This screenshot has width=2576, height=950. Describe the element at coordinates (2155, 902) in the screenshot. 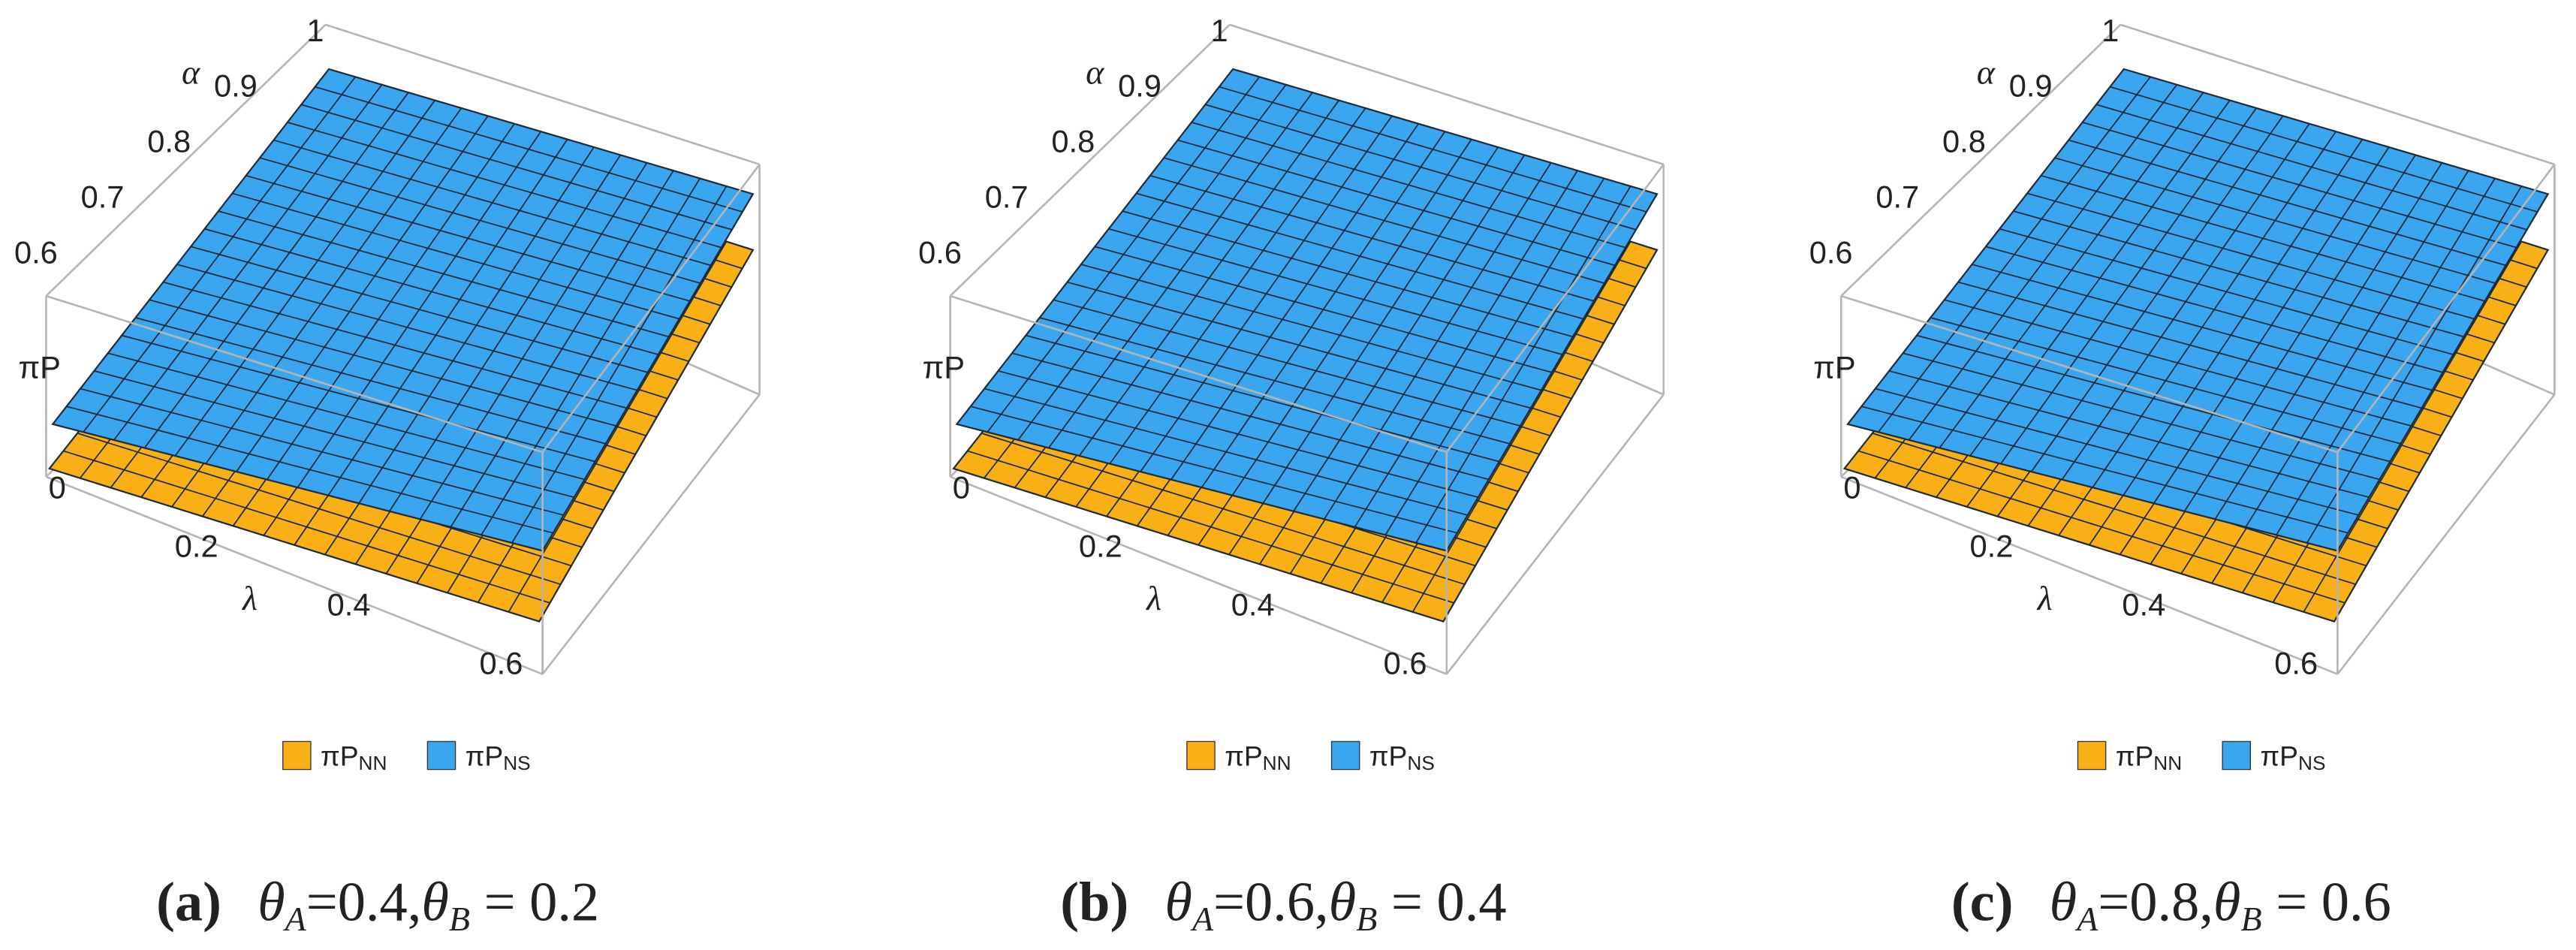

I see `caption-text: =0.8,` at that location.